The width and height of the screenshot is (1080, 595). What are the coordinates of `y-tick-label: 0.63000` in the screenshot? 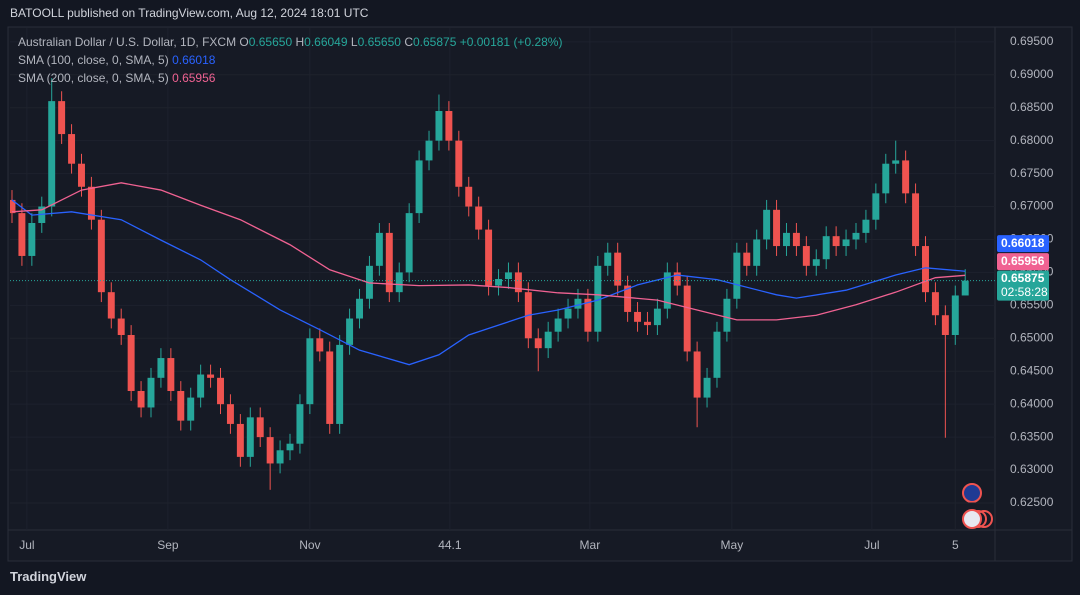 It's located at (1032, 469).